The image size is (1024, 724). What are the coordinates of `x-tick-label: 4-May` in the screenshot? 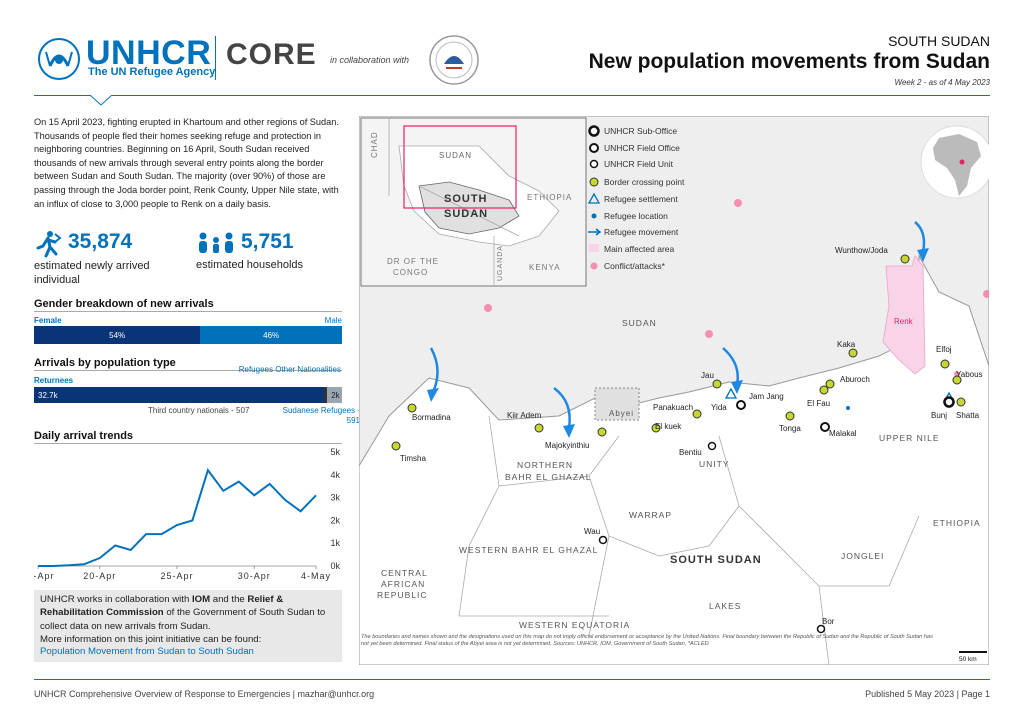 It's located at (316, 576).